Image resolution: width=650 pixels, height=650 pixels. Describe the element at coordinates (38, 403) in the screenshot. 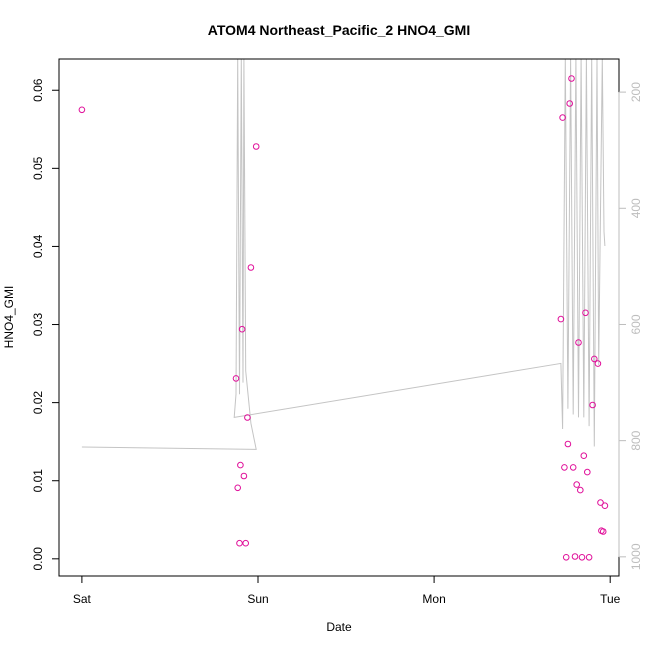

I see `y-tick-label: 0.02` at that location.